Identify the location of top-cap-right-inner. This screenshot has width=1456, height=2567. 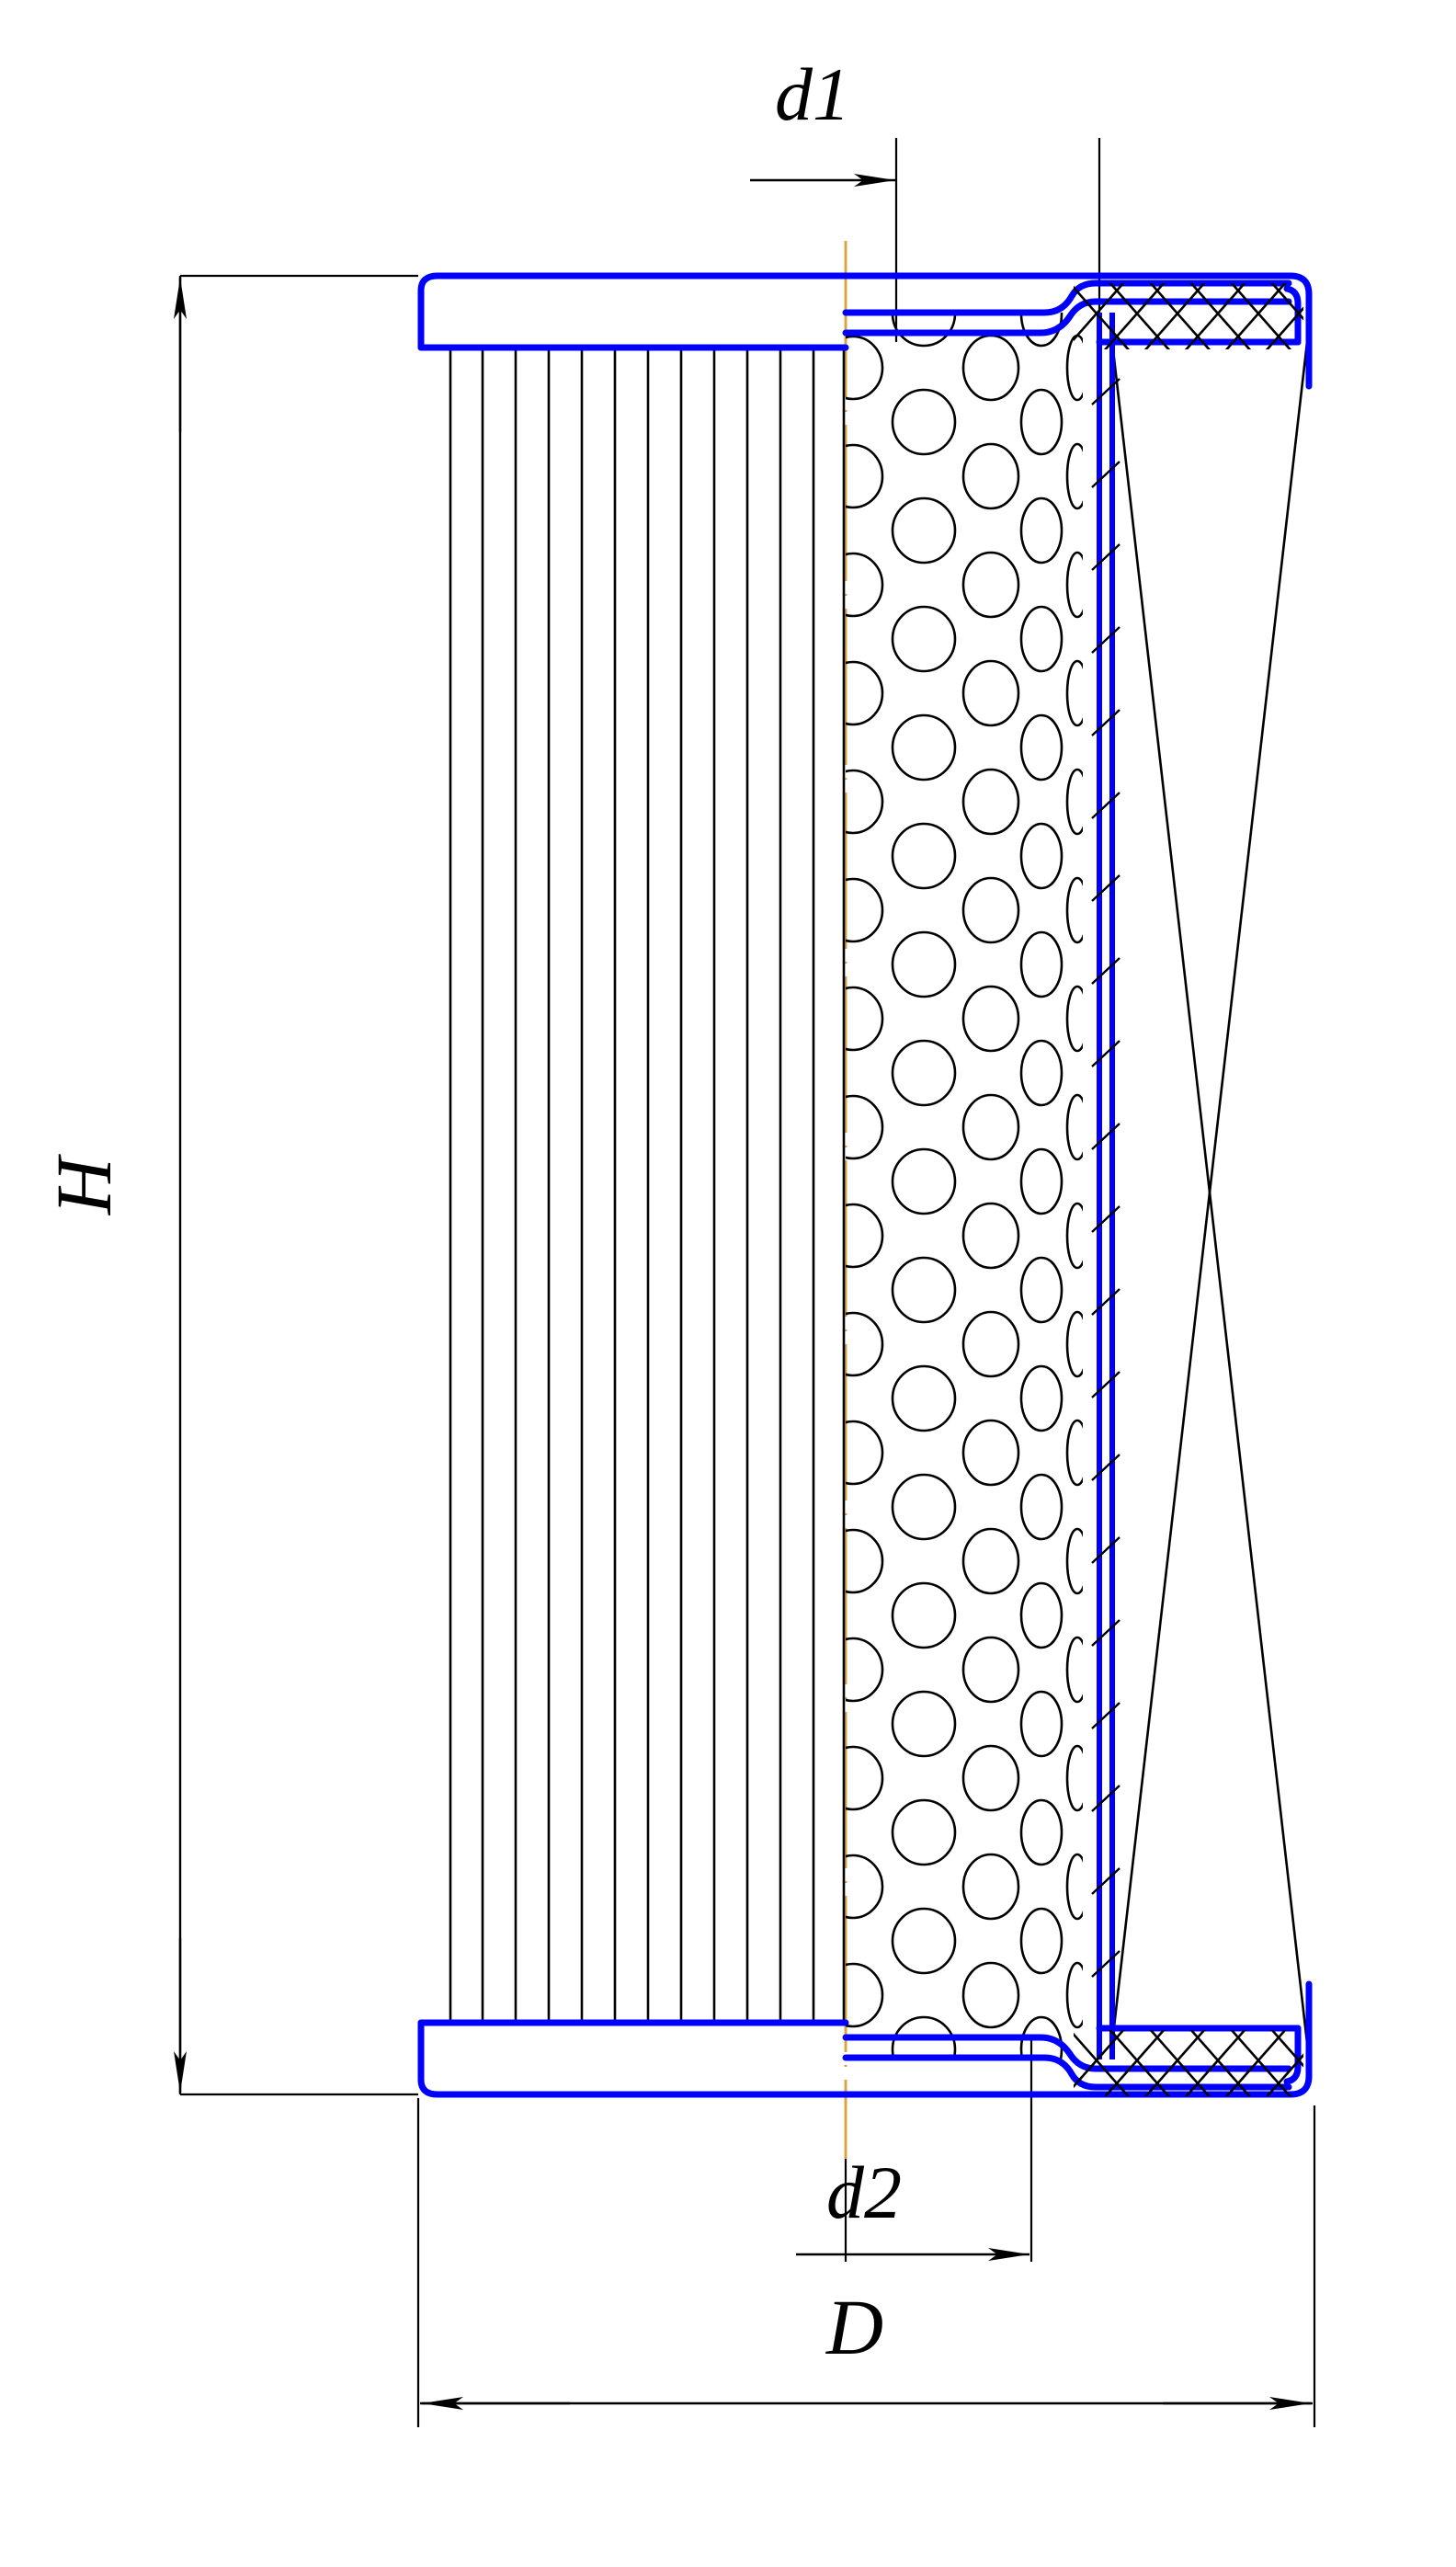
(1292, 315).